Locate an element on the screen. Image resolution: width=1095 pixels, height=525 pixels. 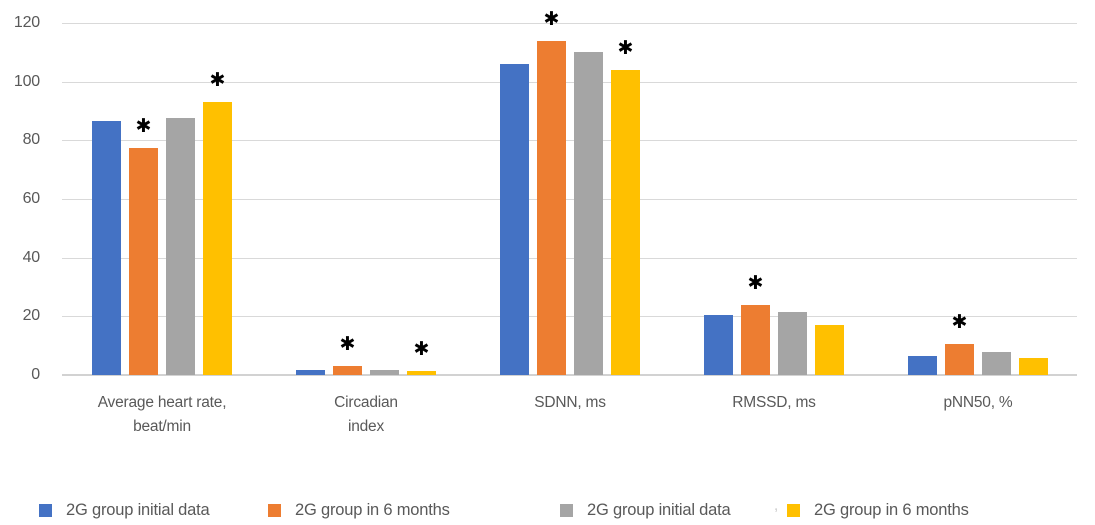
y-axis-tick-label: 0 is located at coordinates (35, 374).